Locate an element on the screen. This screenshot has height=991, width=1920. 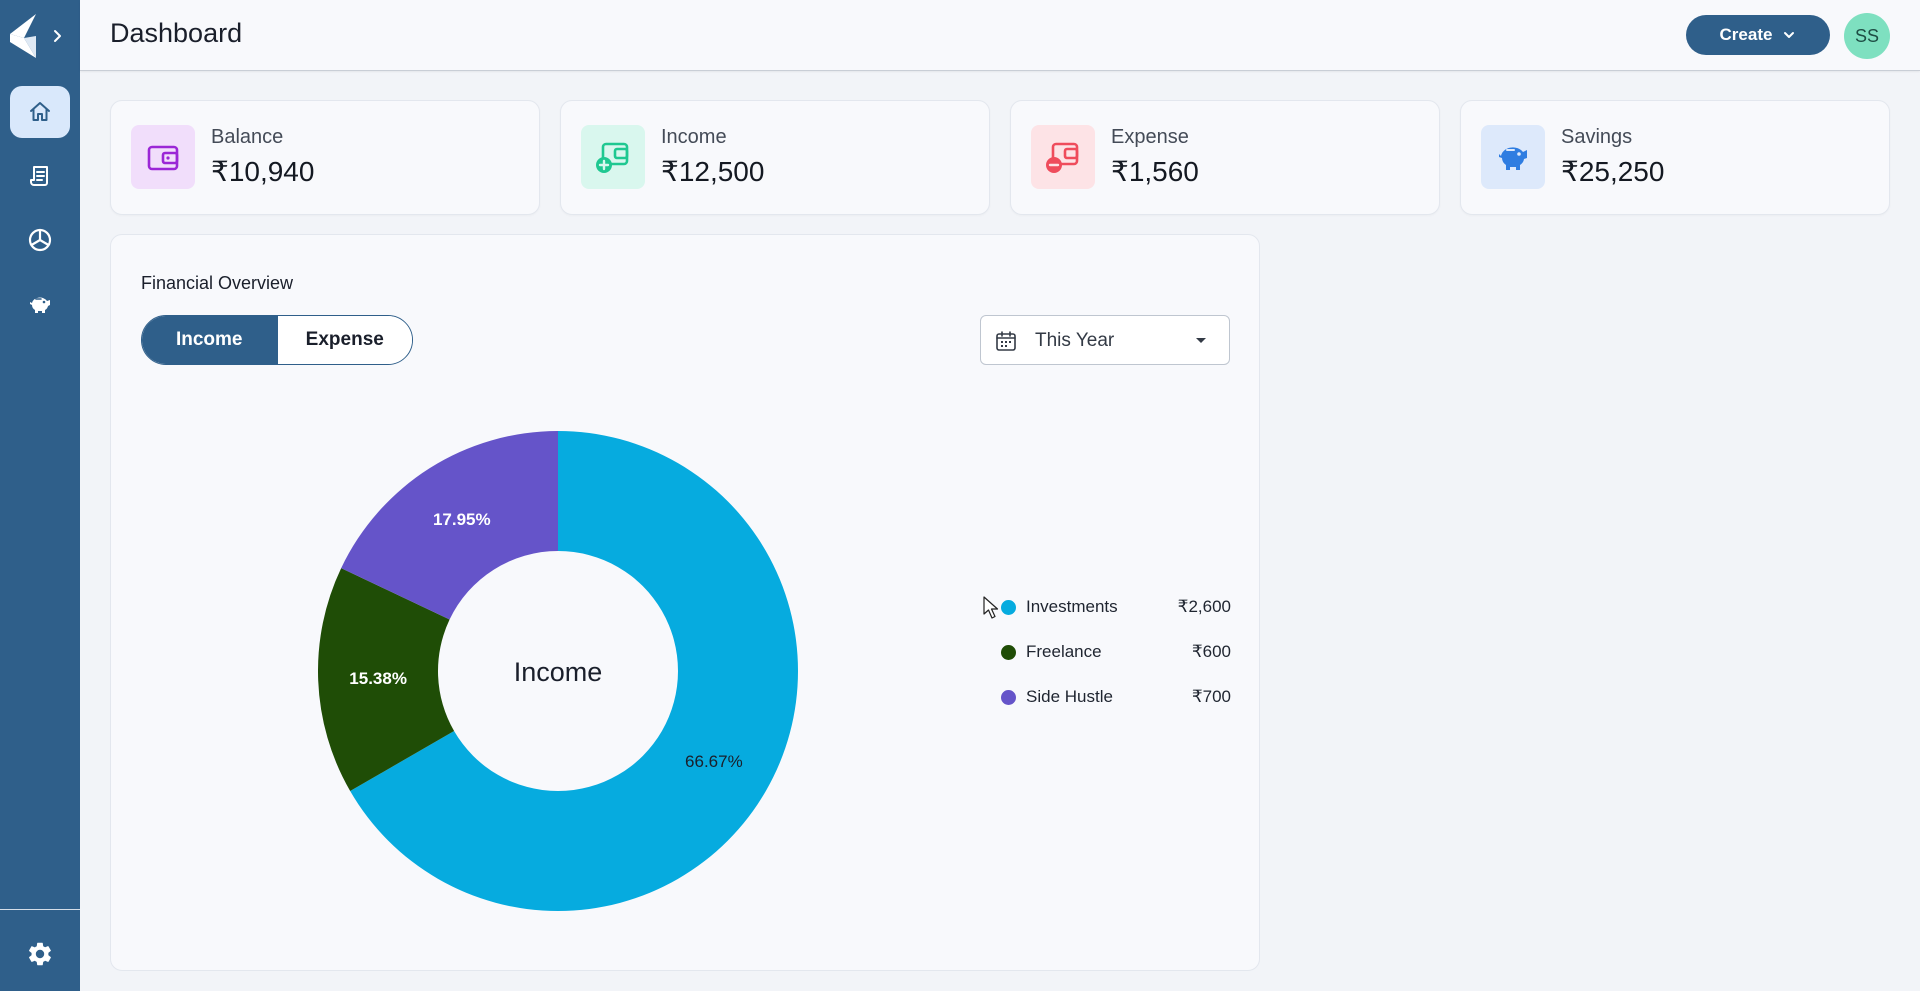
donut-slice-freelance is located at coordinates (386, 679).